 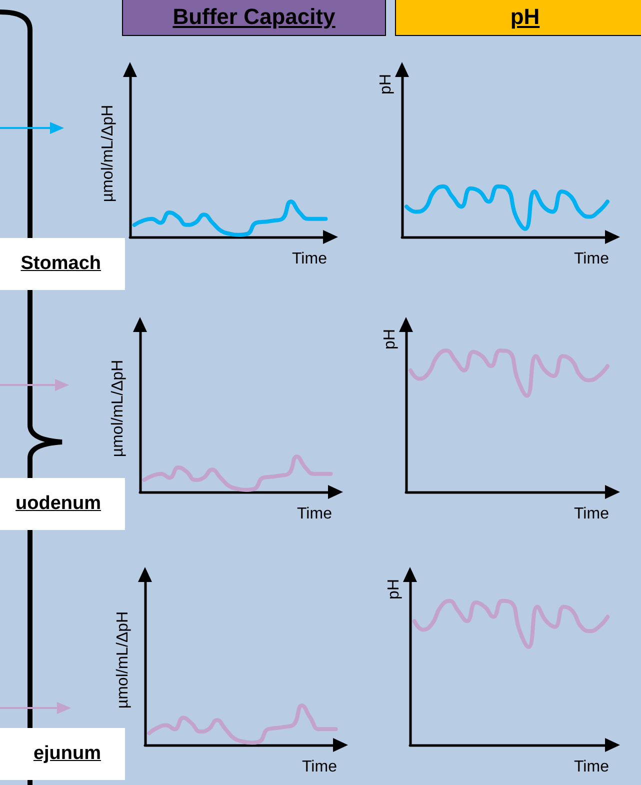 I want to click on chart-title: Buffer Capacity, so click(x=254, y=18).